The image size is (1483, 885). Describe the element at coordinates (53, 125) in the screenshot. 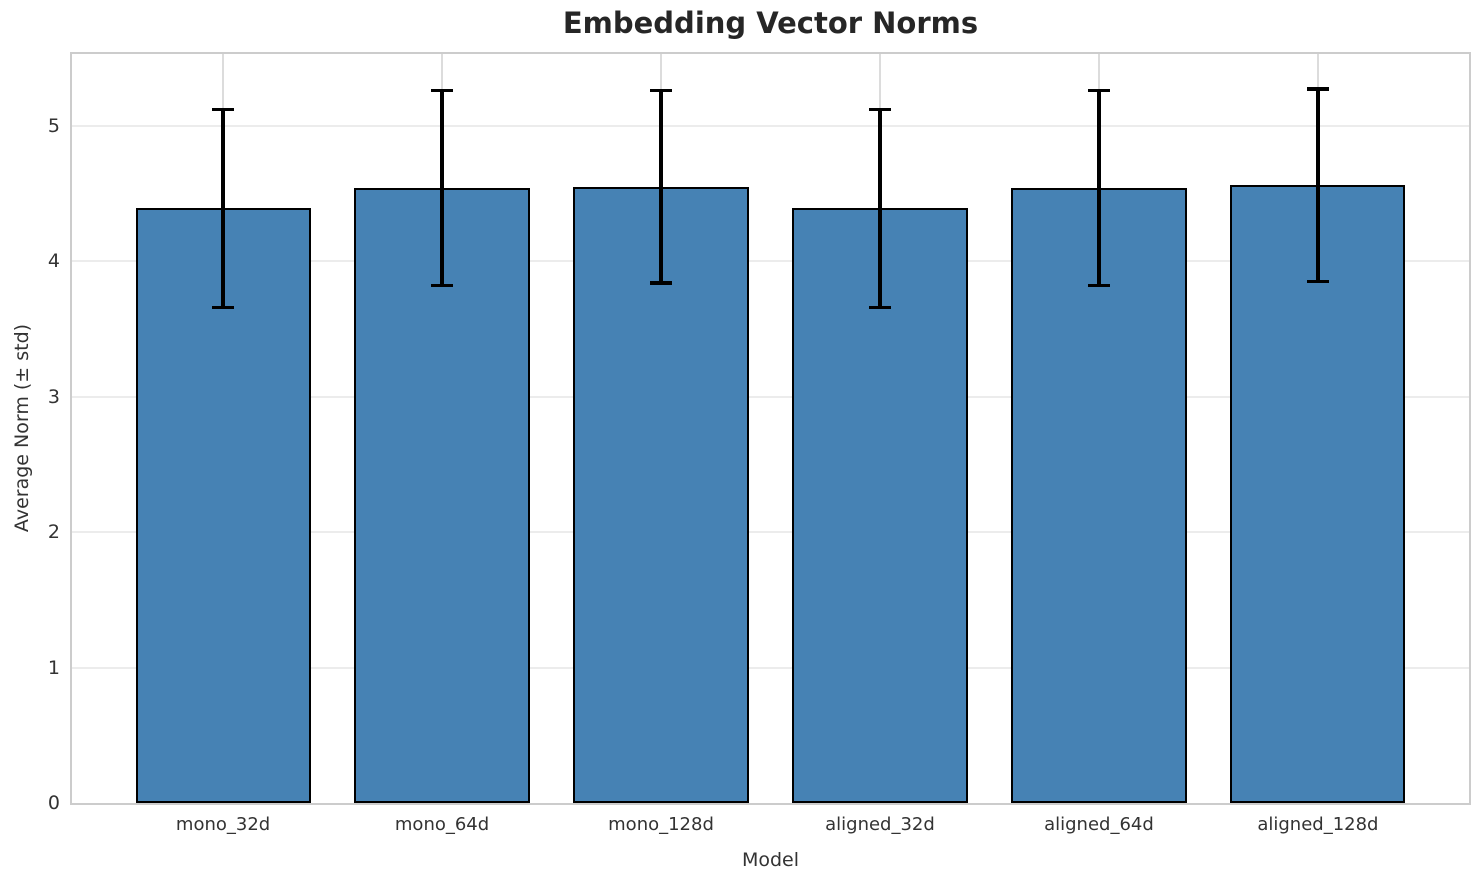

I see `y-tick-label: 5` at that location.